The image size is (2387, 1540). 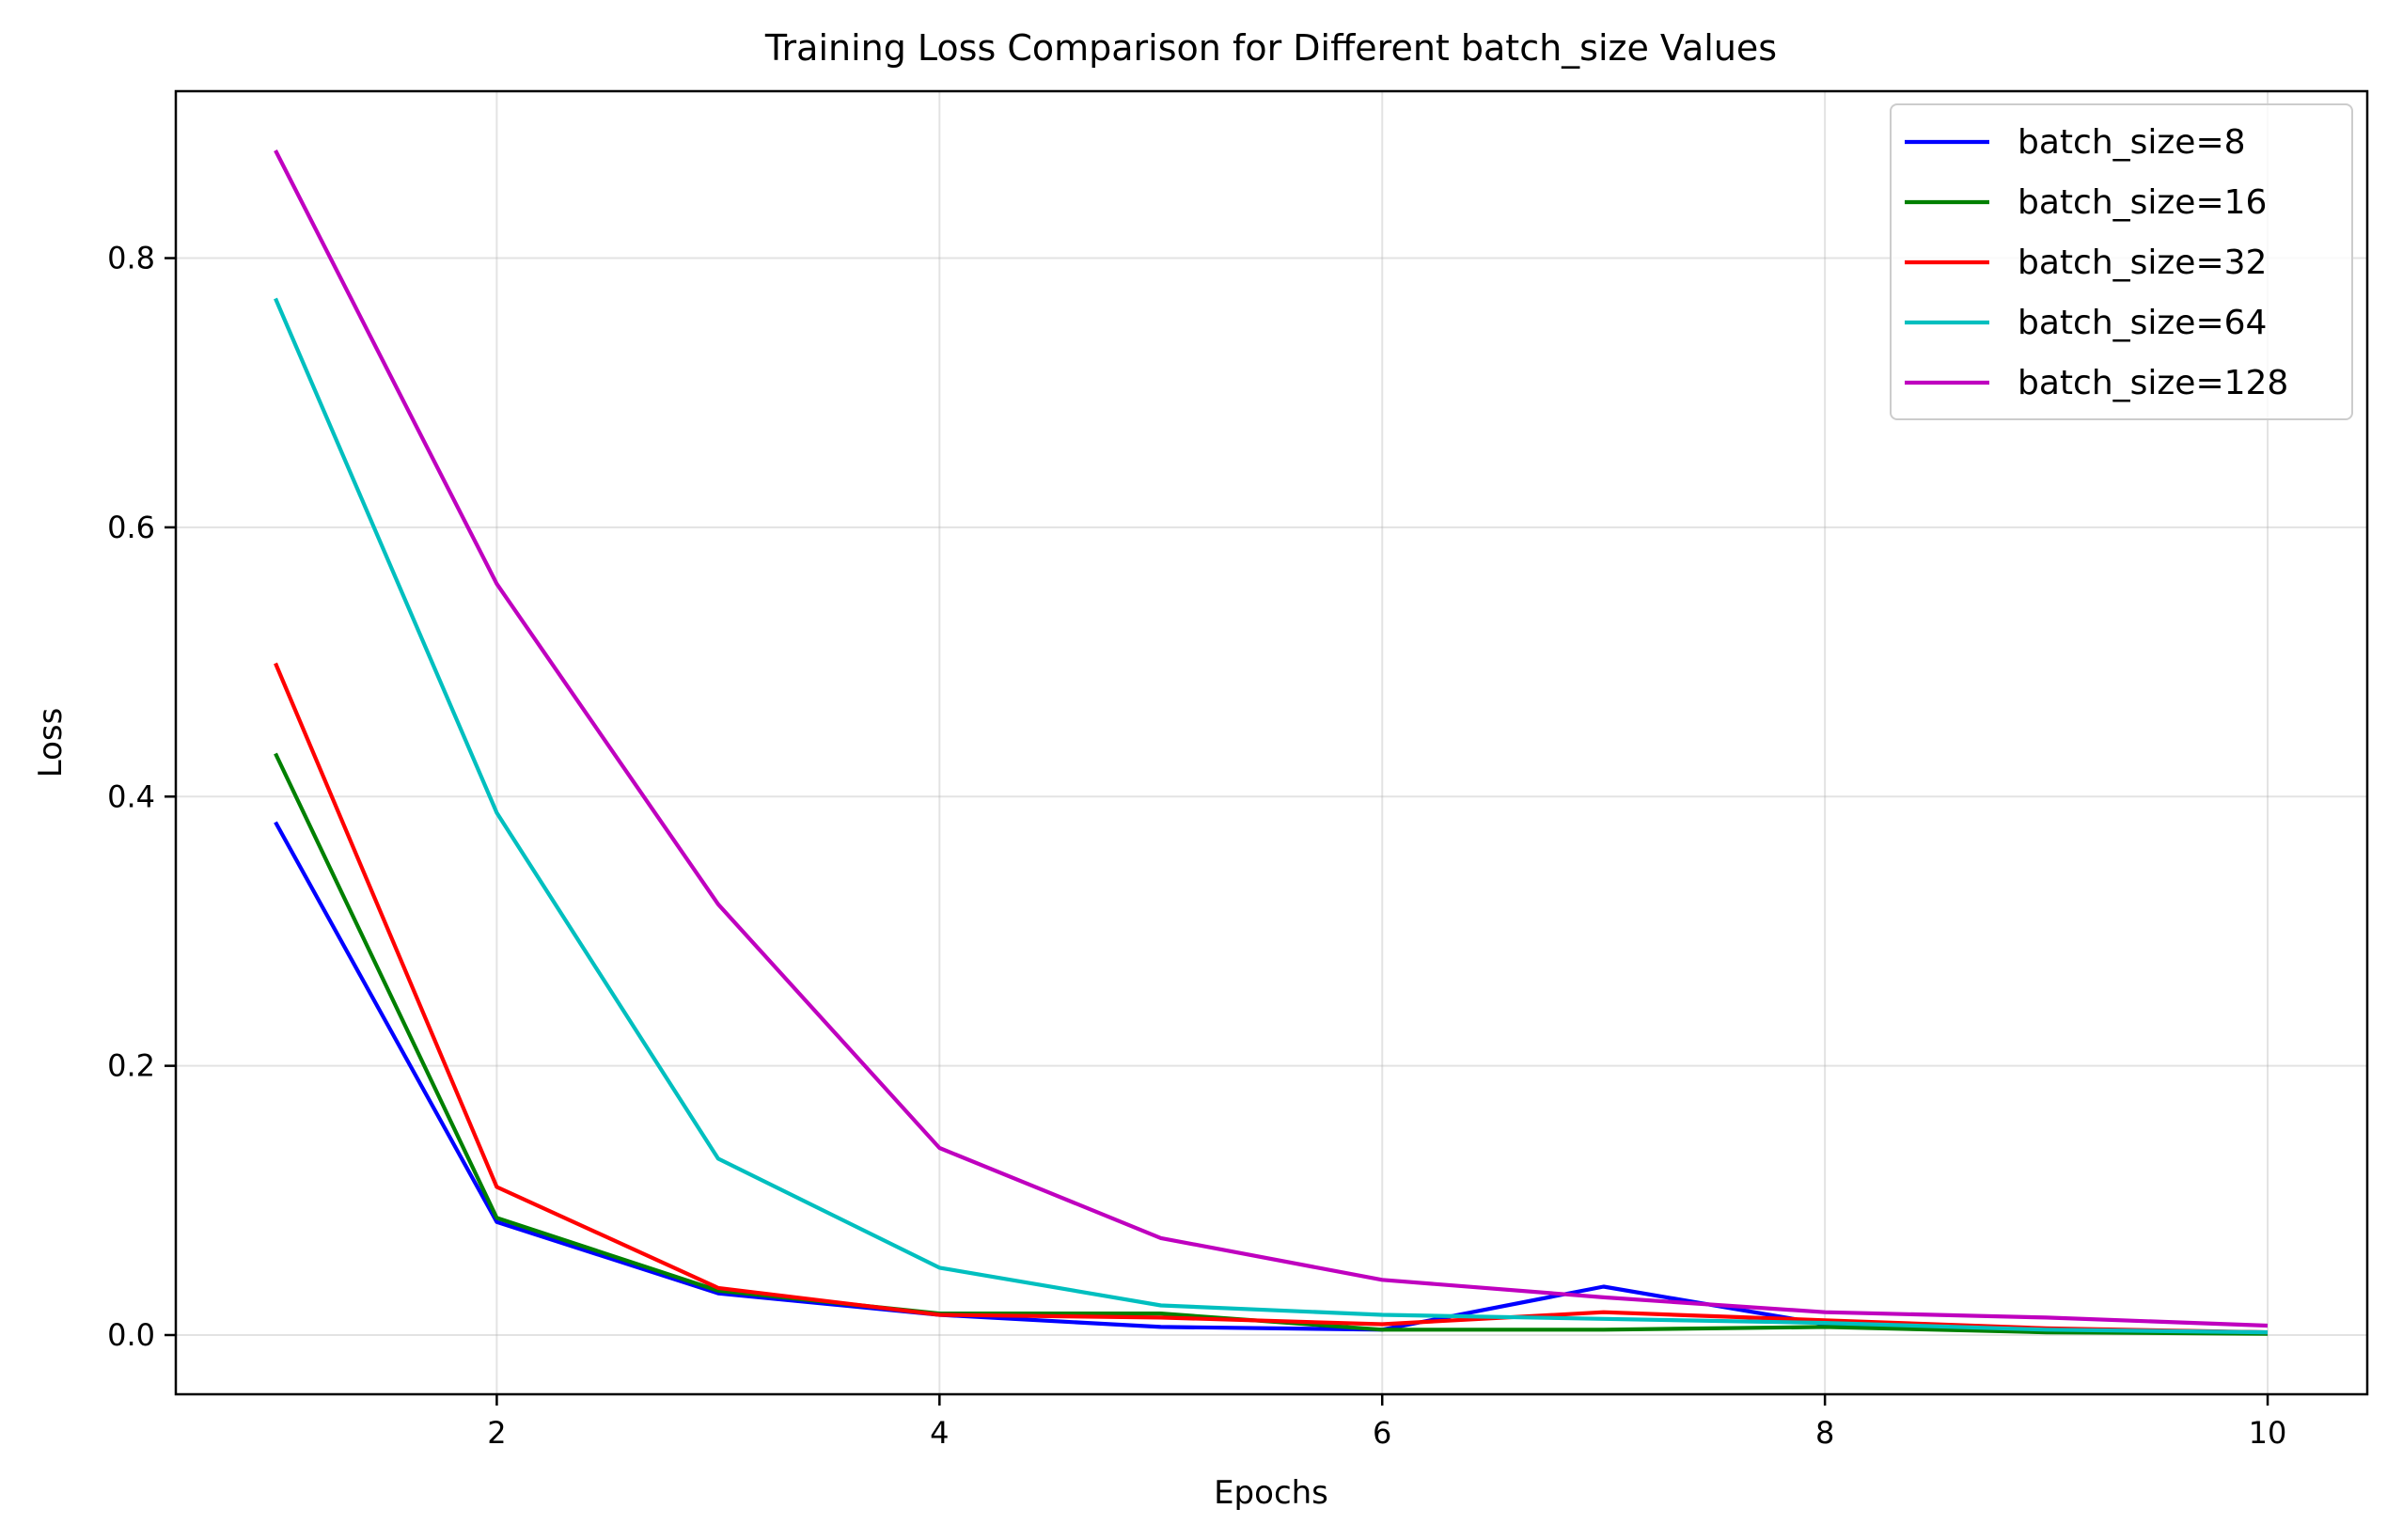 What do you see at coordinates (2142, 203) in the screenshot?
I see `legend-label-1: batch_size=16` at bounding box center [2142, 203].